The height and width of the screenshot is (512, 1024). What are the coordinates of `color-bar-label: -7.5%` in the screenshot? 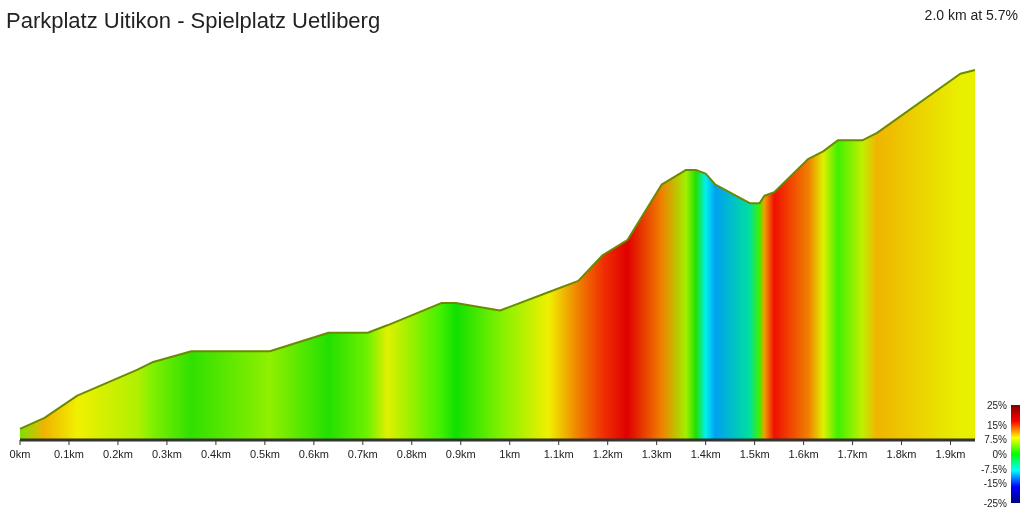 It's located at (994, 469).